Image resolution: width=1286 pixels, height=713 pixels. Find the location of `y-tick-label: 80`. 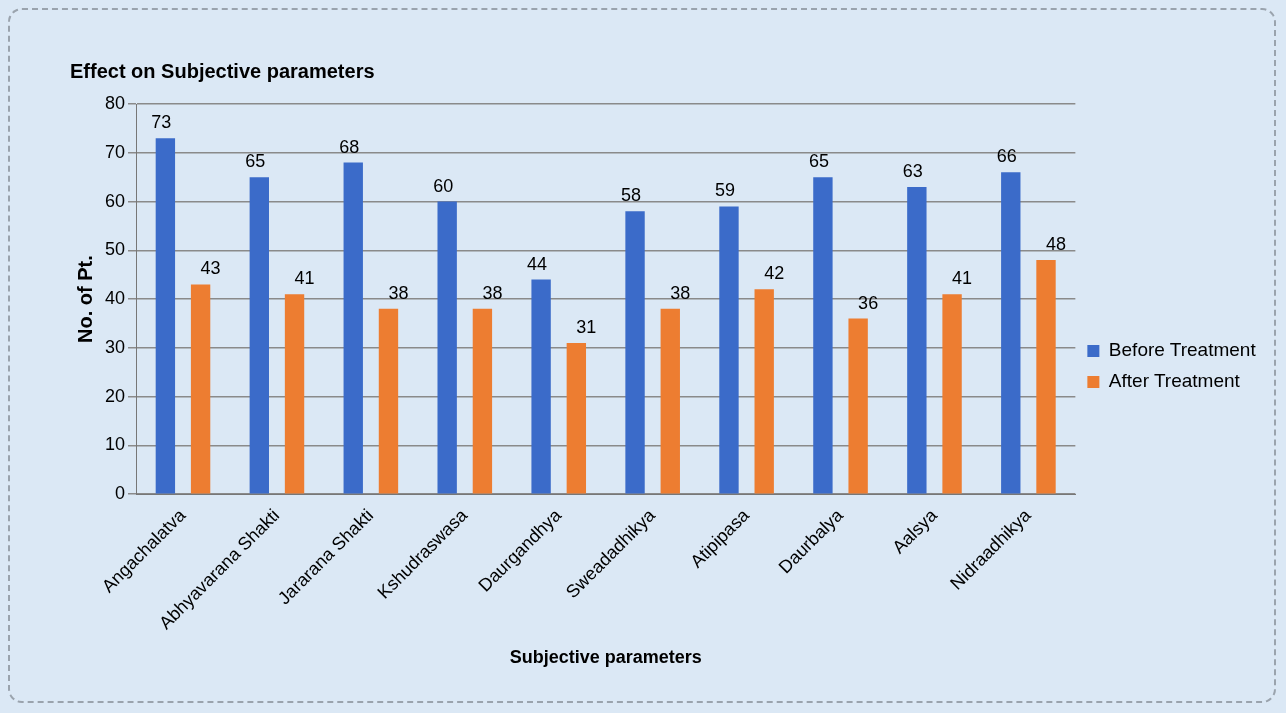

y-tick-label: 80 is located at coordinates (115, 102).